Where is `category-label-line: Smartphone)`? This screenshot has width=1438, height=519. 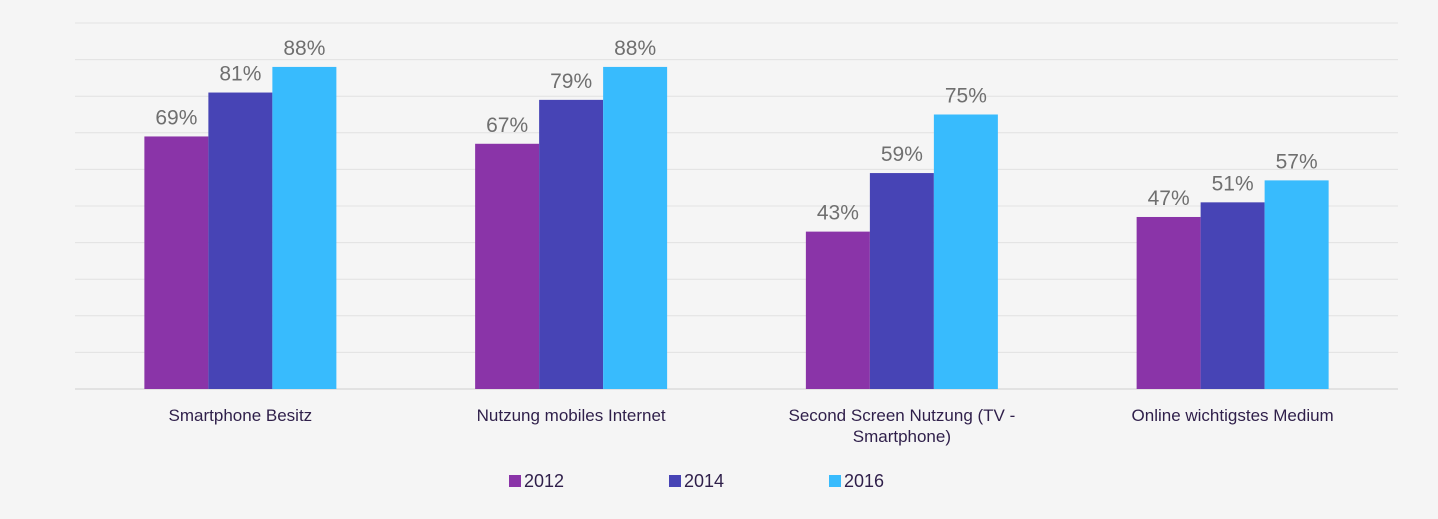
category-label-line: Smartphone) is located at coordinates (902, 436).